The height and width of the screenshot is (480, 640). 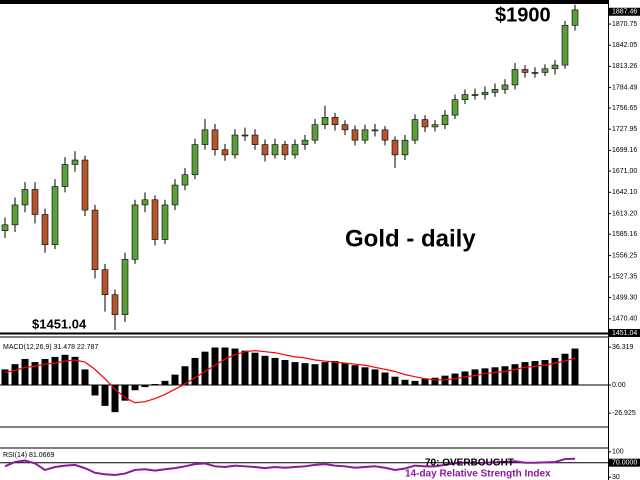 What do you see at coordinates (290, 377) in the screenshot?
I see `signal-line` at bounding box center [290, 377].